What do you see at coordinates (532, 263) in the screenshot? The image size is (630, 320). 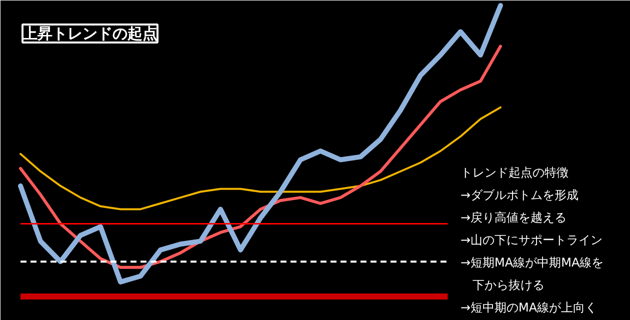 I see `annotation: →短期MA線が中期MA線を` at bounding box center [532, 263].